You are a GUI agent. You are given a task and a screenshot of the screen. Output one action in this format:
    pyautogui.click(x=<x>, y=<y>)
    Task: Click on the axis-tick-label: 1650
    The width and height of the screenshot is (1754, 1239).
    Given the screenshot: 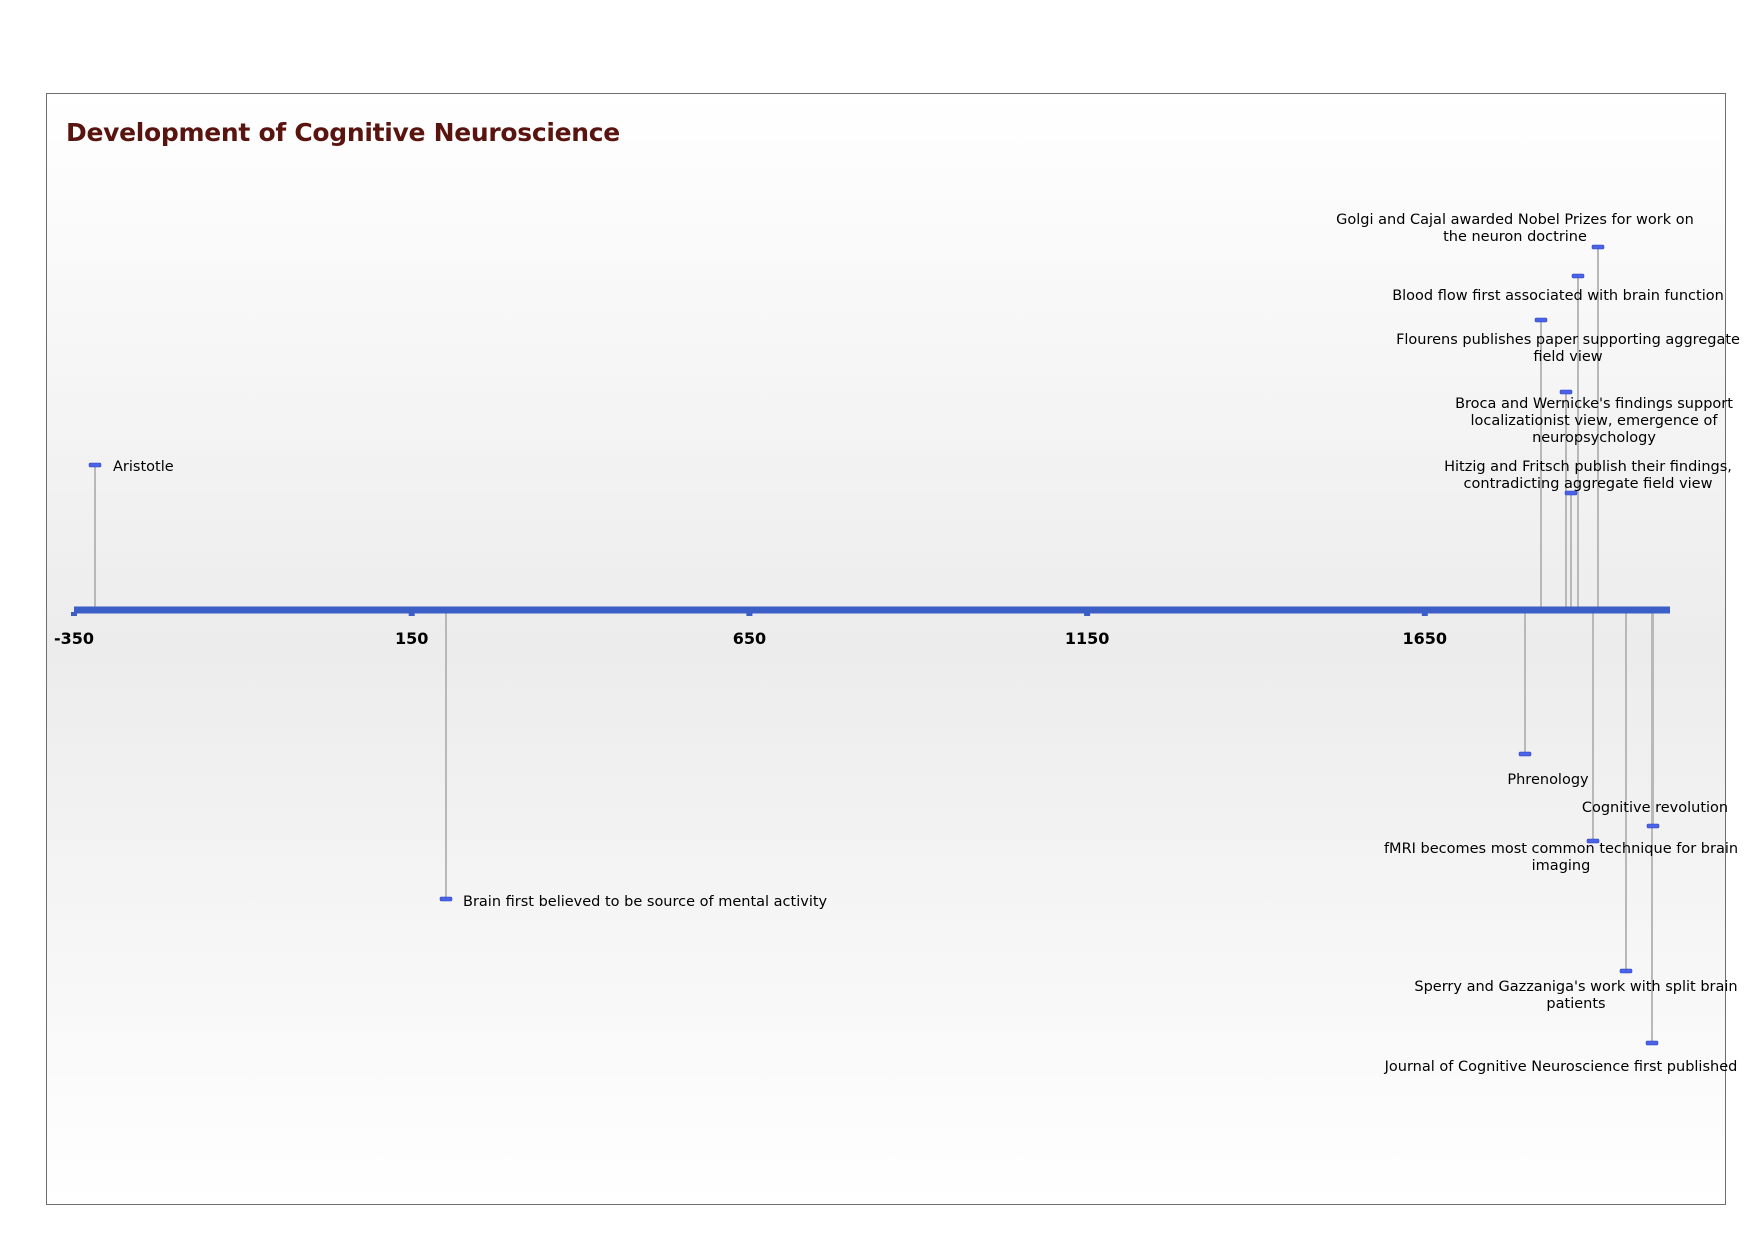 What is the action you would take?
    pyautogui.click(x=1425, y=638)
    